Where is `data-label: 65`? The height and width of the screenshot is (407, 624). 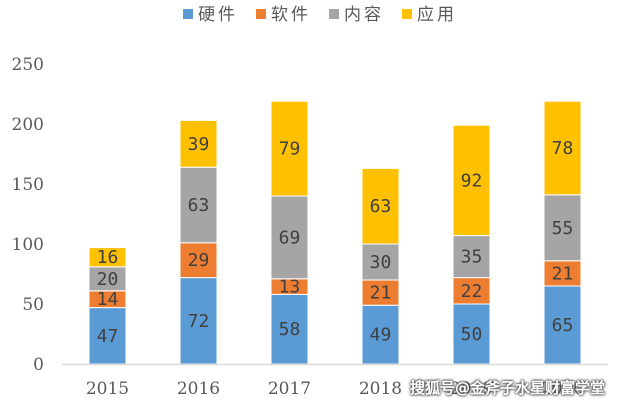
data-label: 65 is located at coordinates (563, 325).